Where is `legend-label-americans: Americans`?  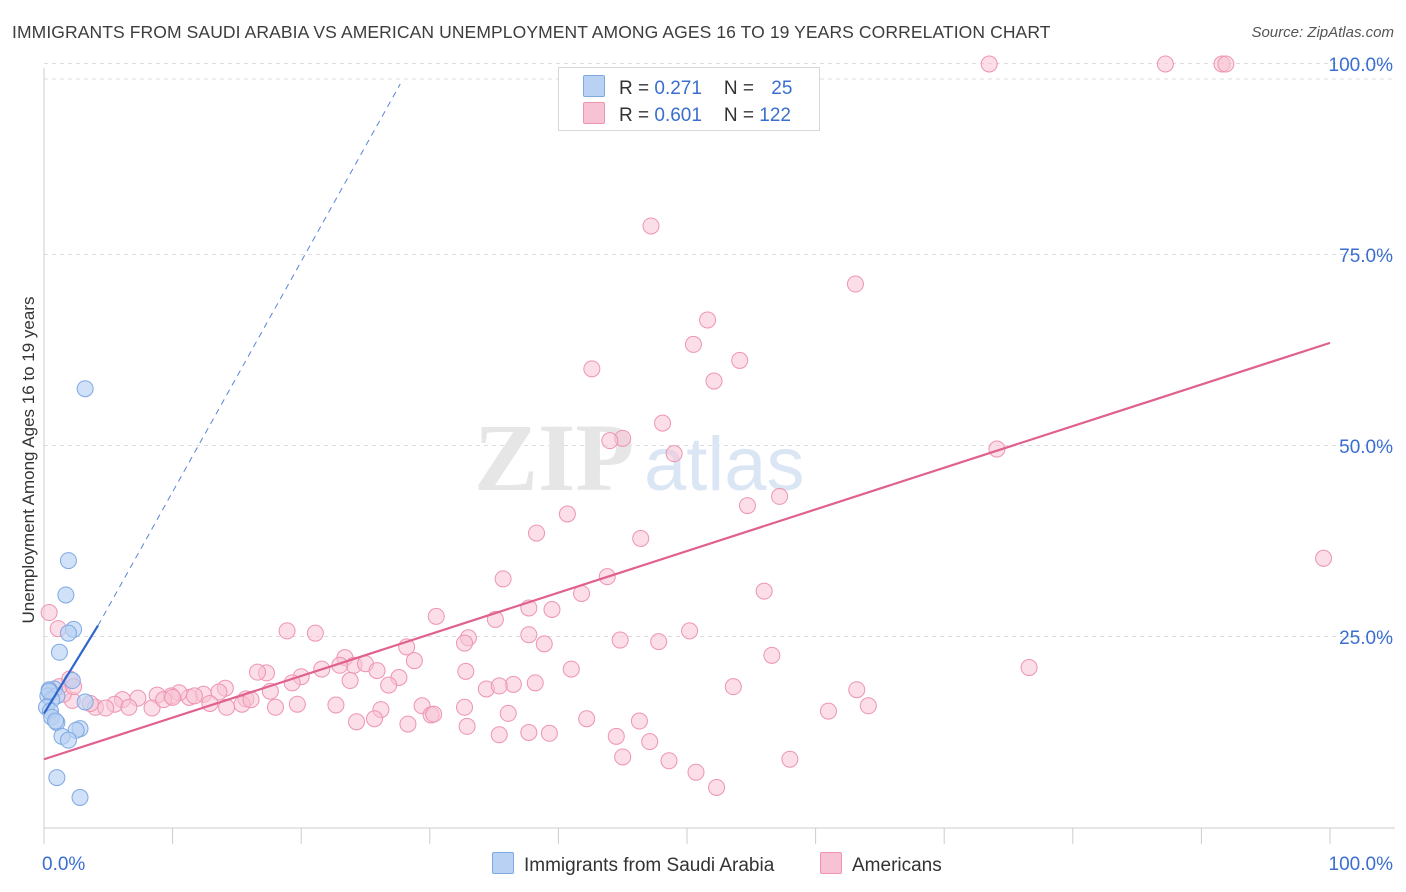 legend-label-americans: Americans is located at coordinates (897, 865).